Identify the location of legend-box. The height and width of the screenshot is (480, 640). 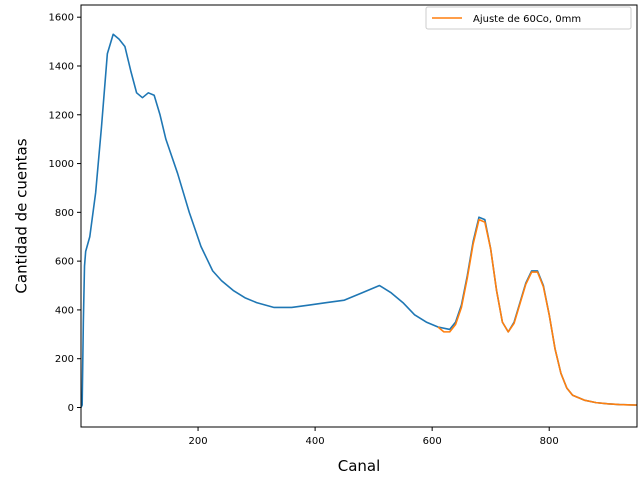
(528, 18).